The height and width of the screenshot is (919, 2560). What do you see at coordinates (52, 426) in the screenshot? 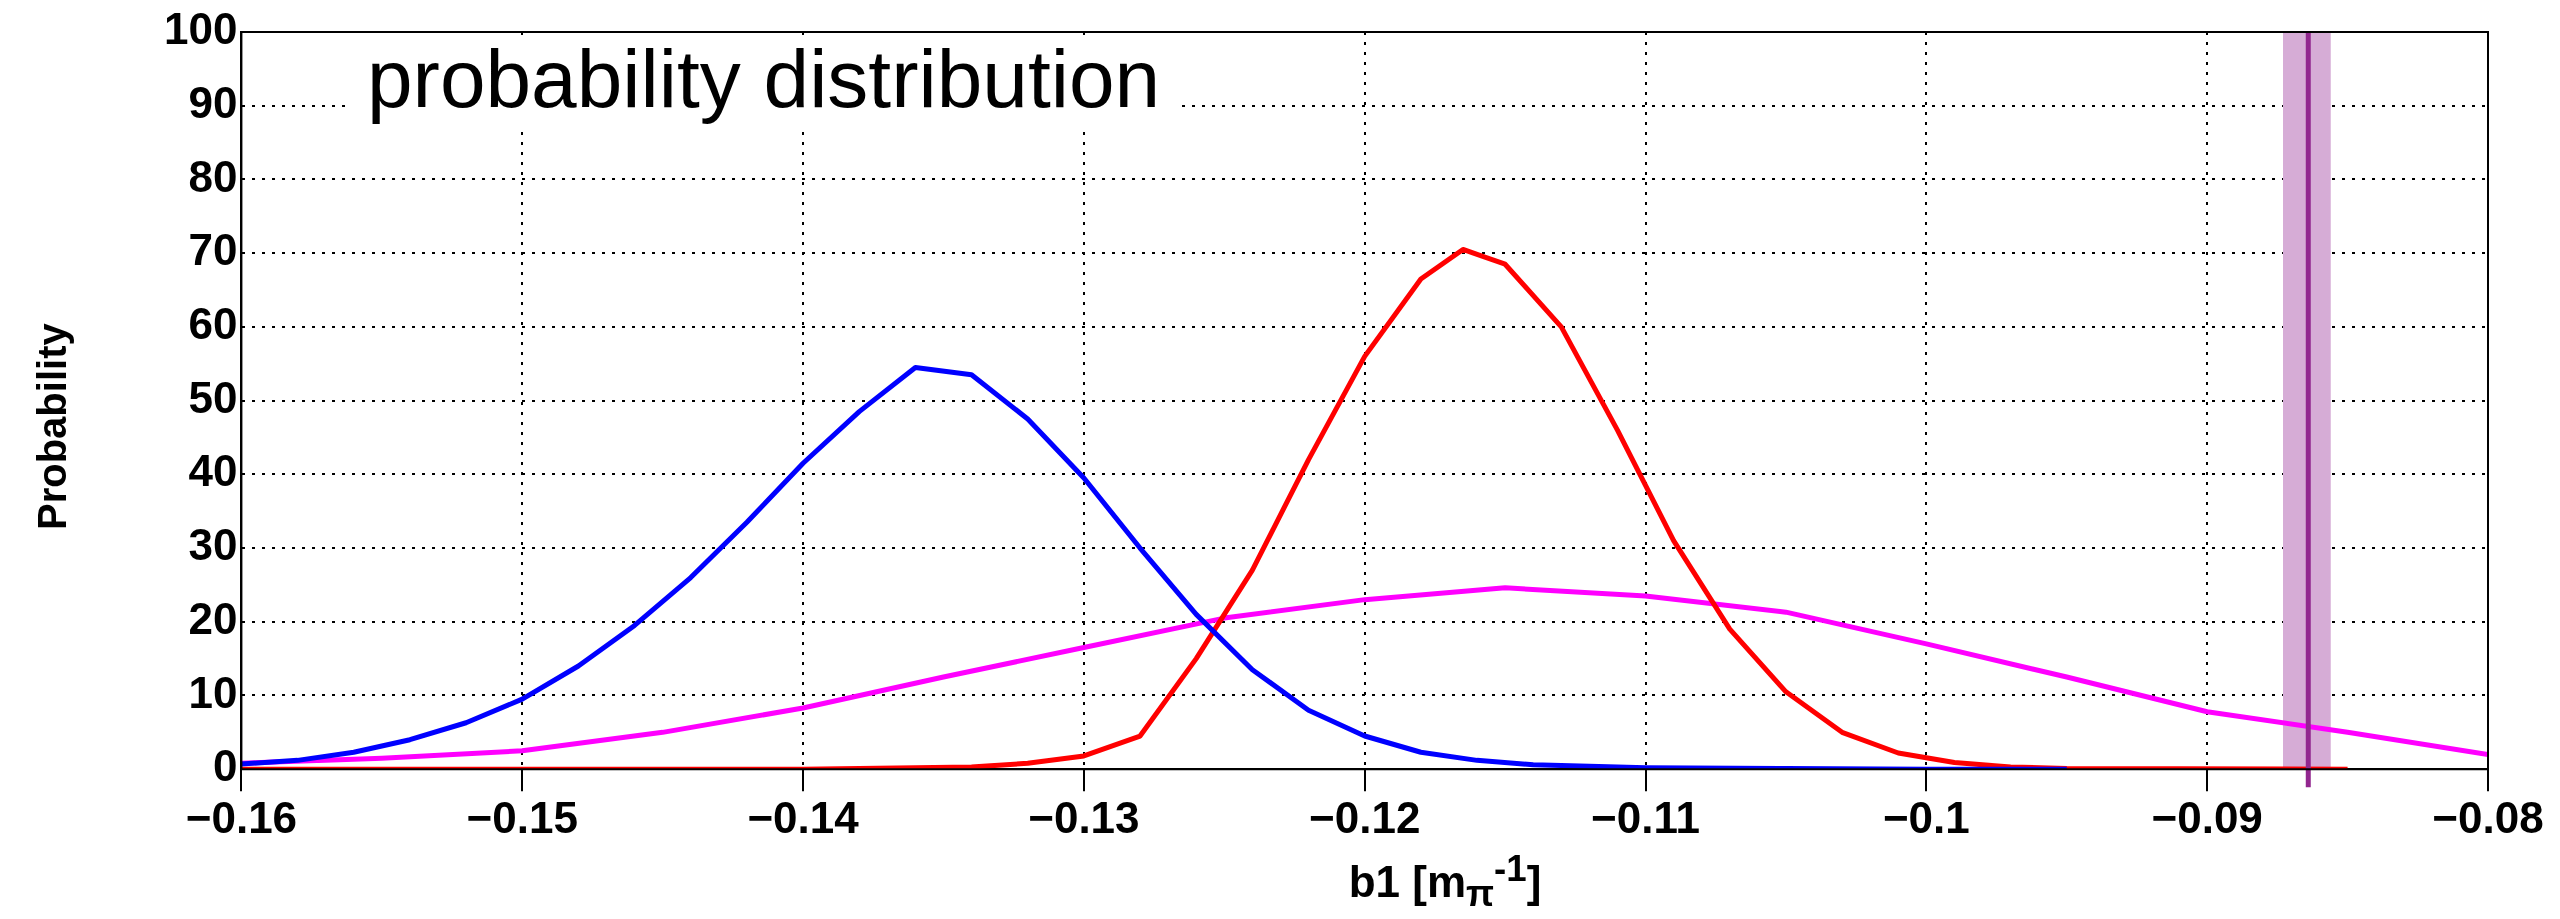
I see `y-axis-title: Probability` at bounding box center [52, 426].